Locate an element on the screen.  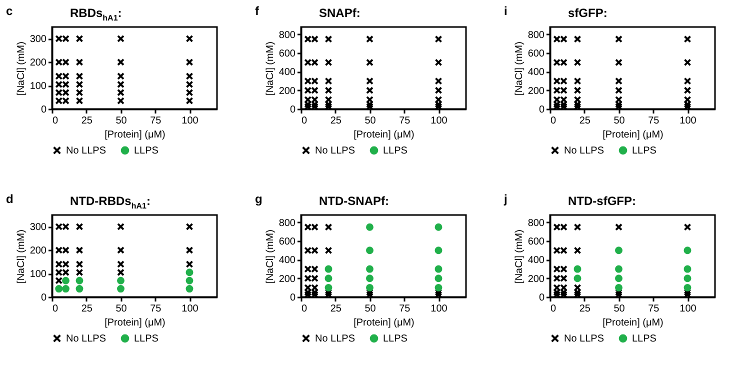
chart-title: SNAPf: is located at coordinates (339, 13).